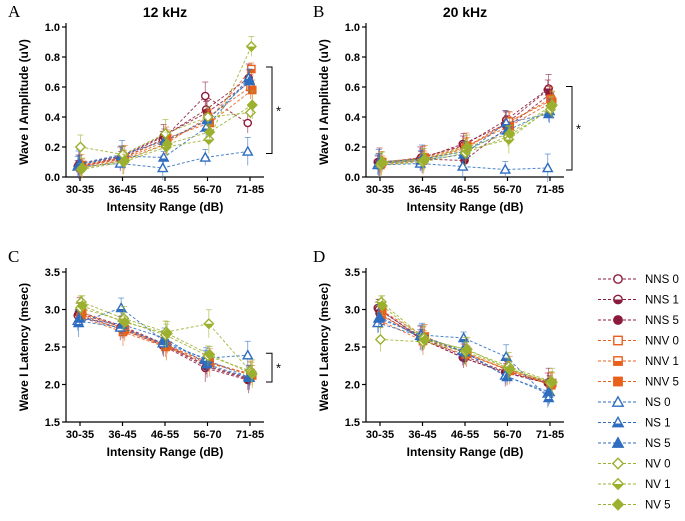  Describe the element at coordinates (324, 347) in the screenshot. I see `y-axis-label: Wave I Latency (msec)` at that location.